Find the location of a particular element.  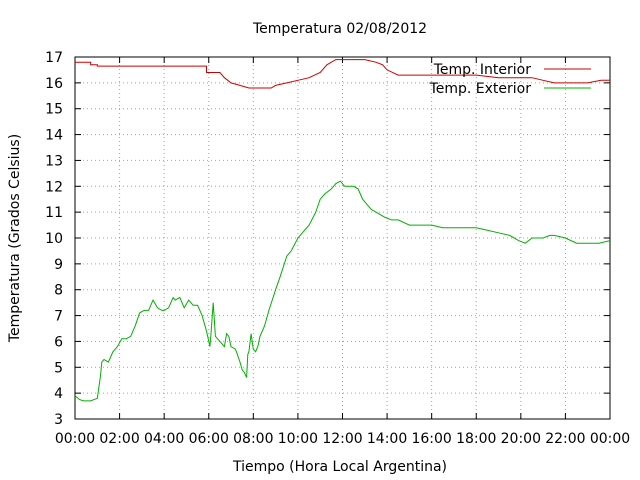

legend-label: Temp. Exterior is located at coordinates (480, 89).